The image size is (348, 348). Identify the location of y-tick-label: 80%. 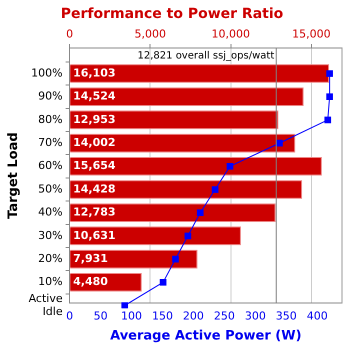
(50, 119).